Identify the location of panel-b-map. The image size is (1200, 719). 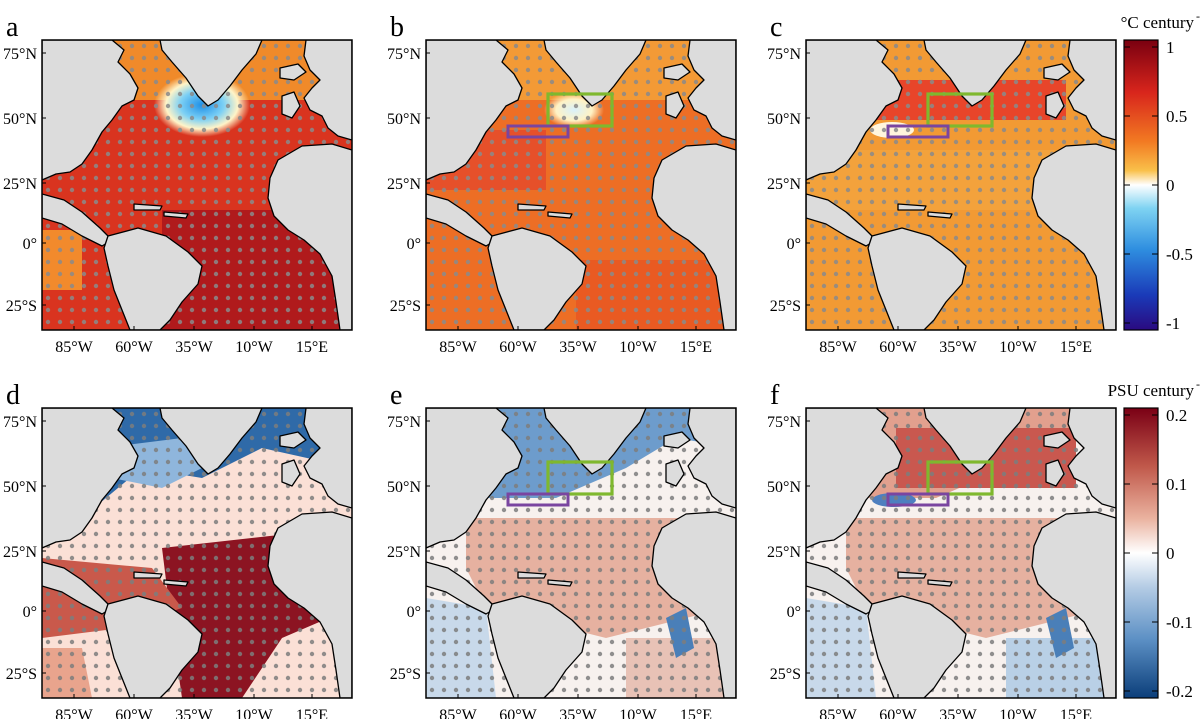
(581, 185).